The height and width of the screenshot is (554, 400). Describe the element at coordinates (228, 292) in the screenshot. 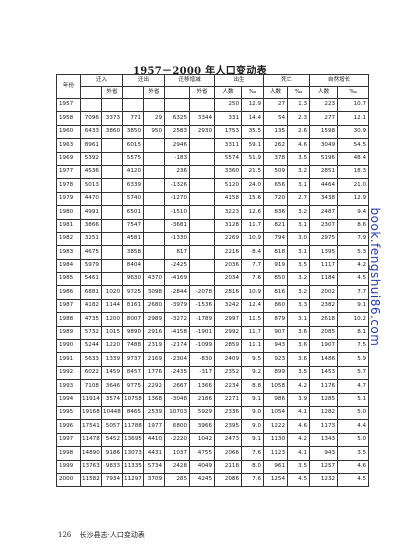

I see `table-cell: 2816` at that location.